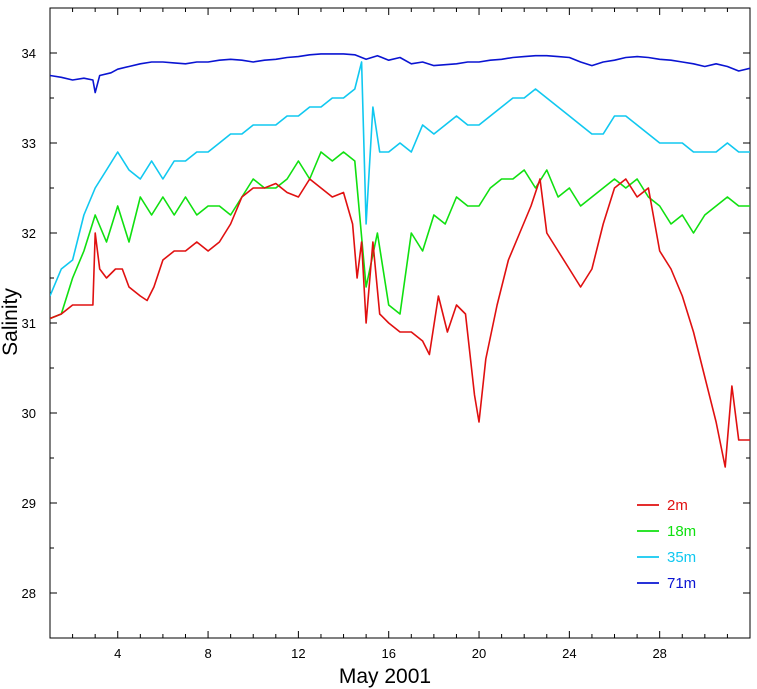 The width and height of the screenshot is (757, 689). Describe the element at coordinates (681, 583) in the screenshot. I see `legend-label-71m: 71m` at that location.